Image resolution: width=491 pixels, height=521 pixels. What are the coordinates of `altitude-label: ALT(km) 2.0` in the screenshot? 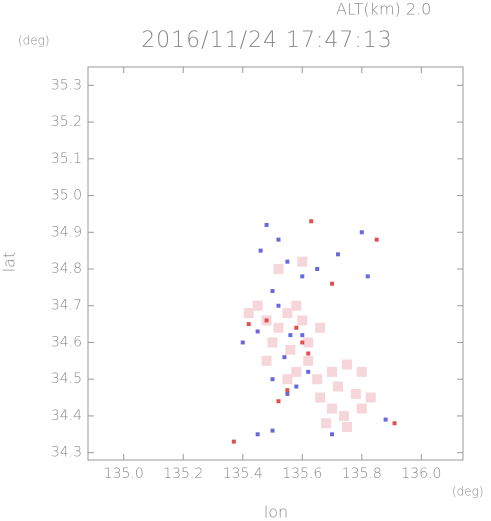 It's located at (383, 9).